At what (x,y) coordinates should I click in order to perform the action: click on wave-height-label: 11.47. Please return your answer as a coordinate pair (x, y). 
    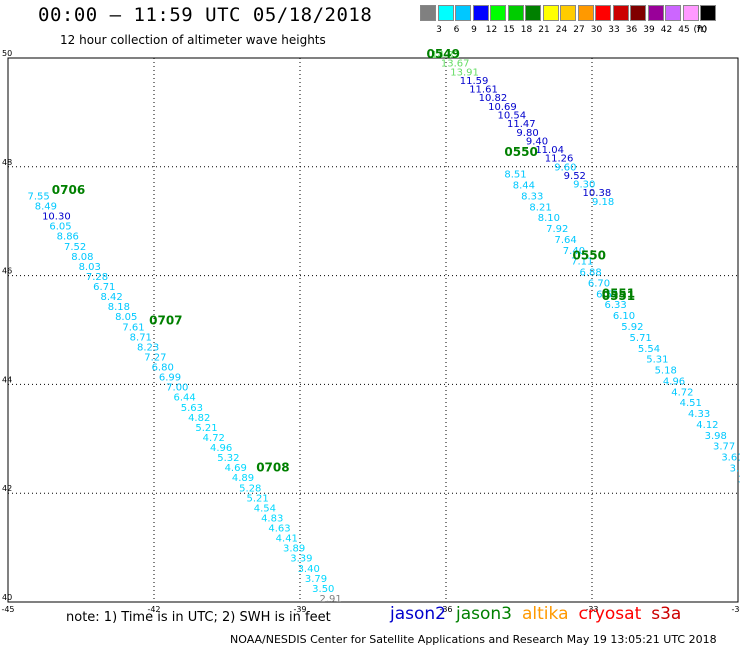
    Looking at the image, I should click on (521, 124).